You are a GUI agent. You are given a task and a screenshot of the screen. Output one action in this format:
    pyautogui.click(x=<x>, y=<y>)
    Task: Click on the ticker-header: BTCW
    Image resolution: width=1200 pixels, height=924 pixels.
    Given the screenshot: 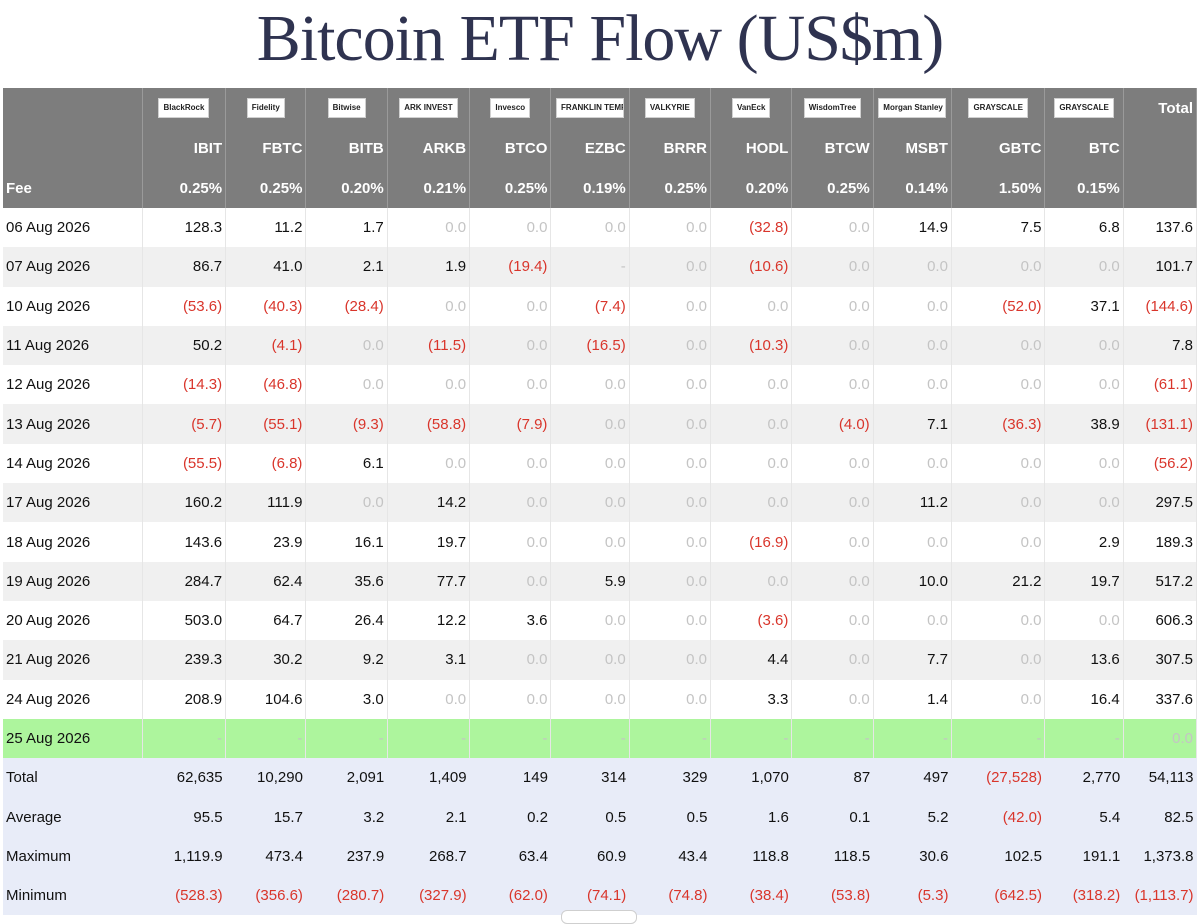 What is the action you would take?
    pyautogui.click(x=832, y=148)
    